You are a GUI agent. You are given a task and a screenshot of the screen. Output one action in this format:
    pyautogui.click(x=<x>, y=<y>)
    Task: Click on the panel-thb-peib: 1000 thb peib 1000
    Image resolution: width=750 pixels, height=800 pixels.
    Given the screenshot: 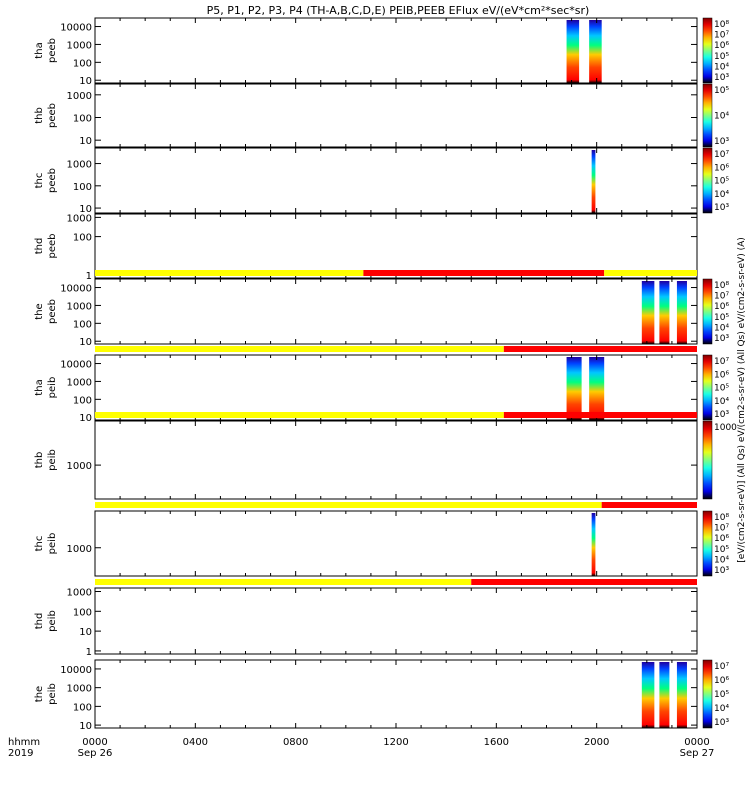 What is the action you would take?
    pyautogui.click(x=385, y=456)
    